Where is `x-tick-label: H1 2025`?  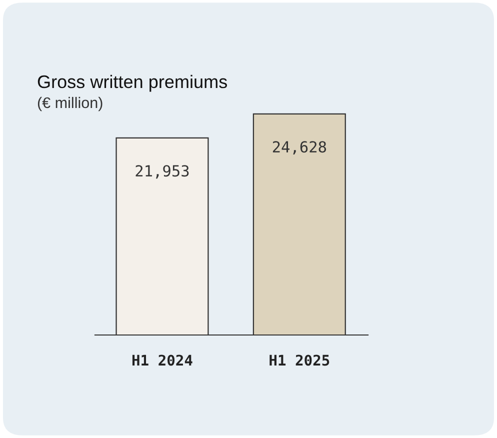
x-tick-label: H1 2025 is located at coordinates (300, 360).